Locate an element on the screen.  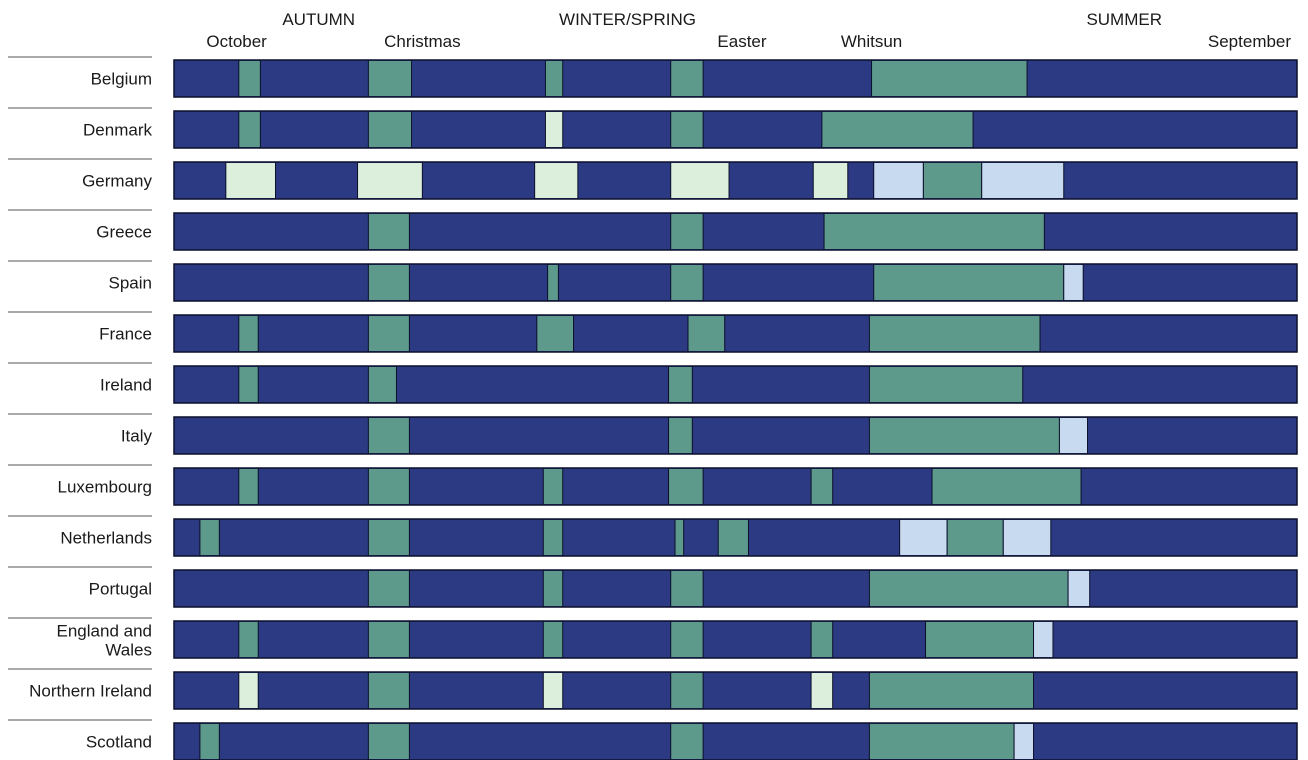
season-label-0: AUTUMN is located at coordinates (318, 19).